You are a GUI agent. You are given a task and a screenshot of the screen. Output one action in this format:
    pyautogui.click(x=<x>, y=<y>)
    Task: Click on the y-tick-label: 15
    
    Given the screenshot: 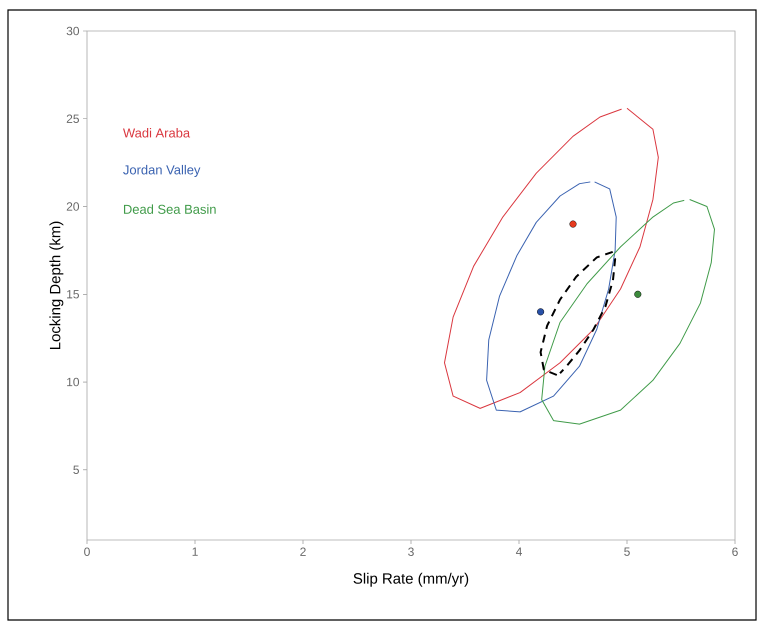 What is the action you would take?
    pyautogui.click(x=73, y=294)
    